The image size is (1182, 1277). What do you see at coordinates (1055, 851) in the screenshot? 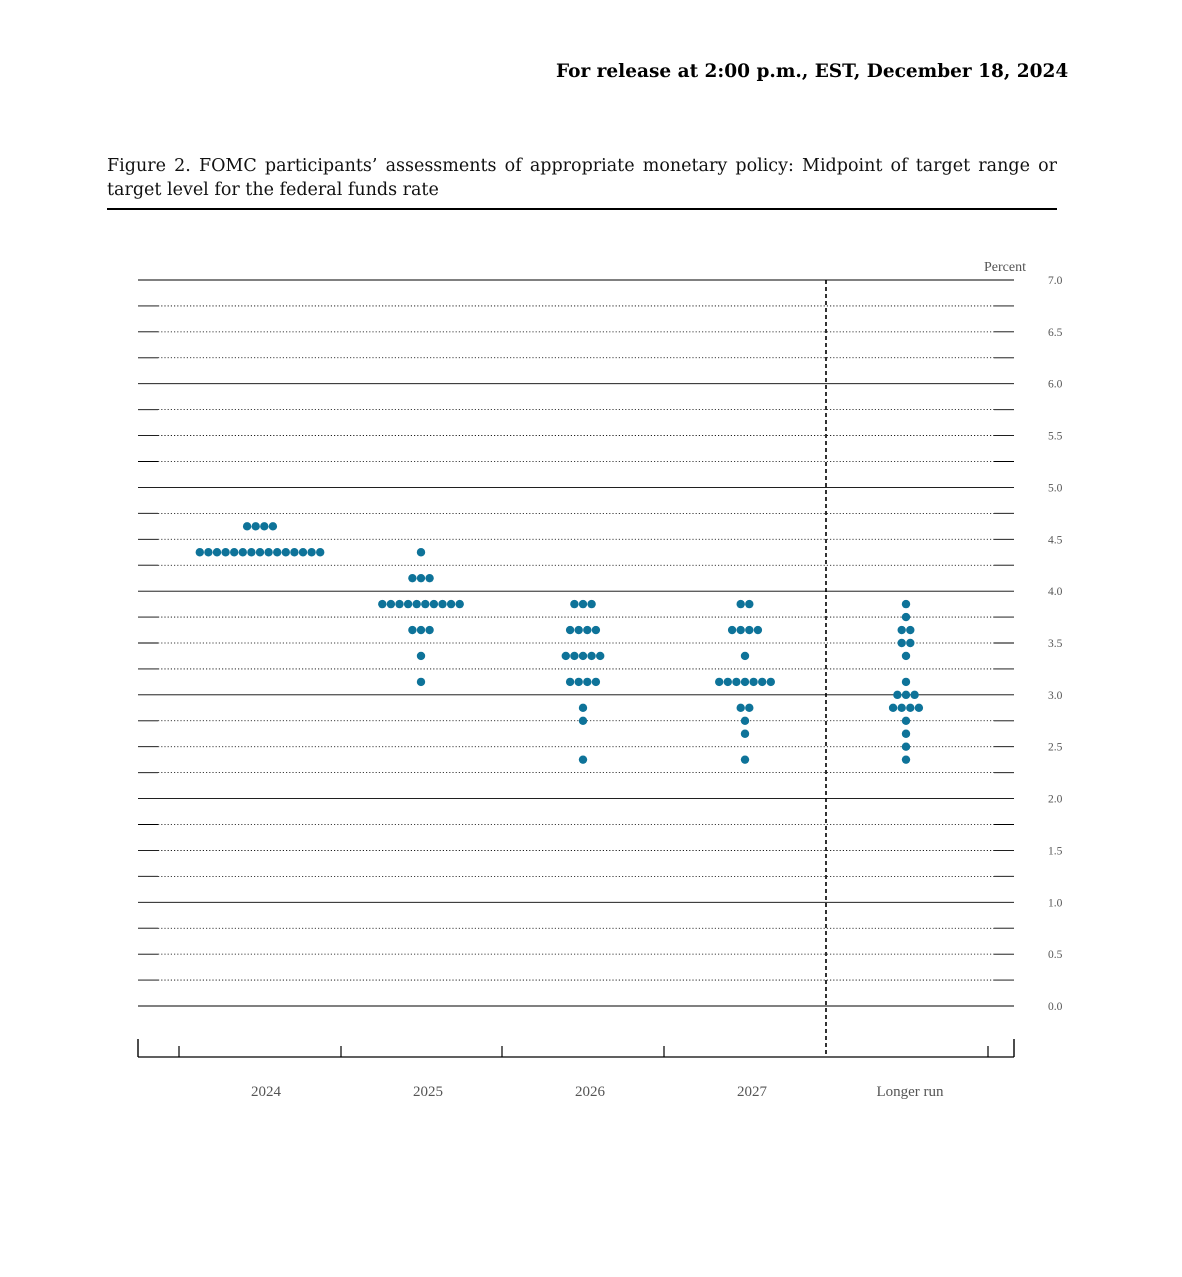
I see `y-tick-label: 1.5` at bounding box center [1055, 851].